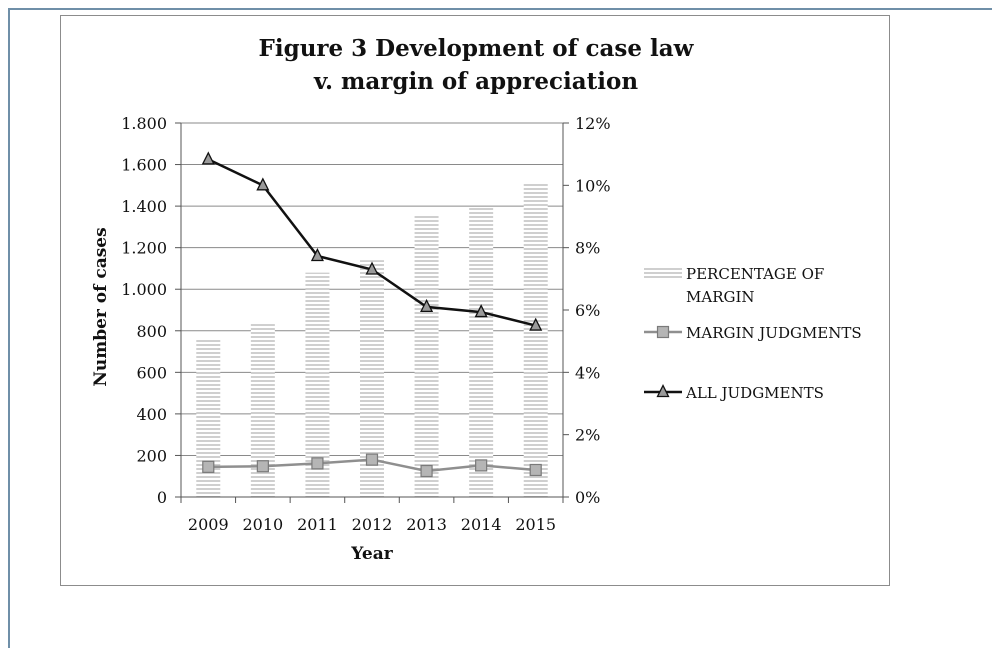 Image resolution: width=992 pixels, height=648 pixels. I want to click on legend-swatch-percentage-of-margin, so click(663, 272).